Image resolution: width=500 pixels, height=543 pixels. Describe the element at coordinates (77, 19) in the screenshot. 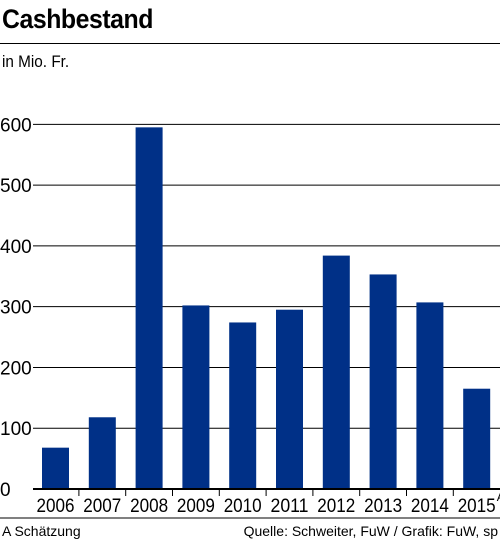

I see `chart-title: Cashbestand` at that location.